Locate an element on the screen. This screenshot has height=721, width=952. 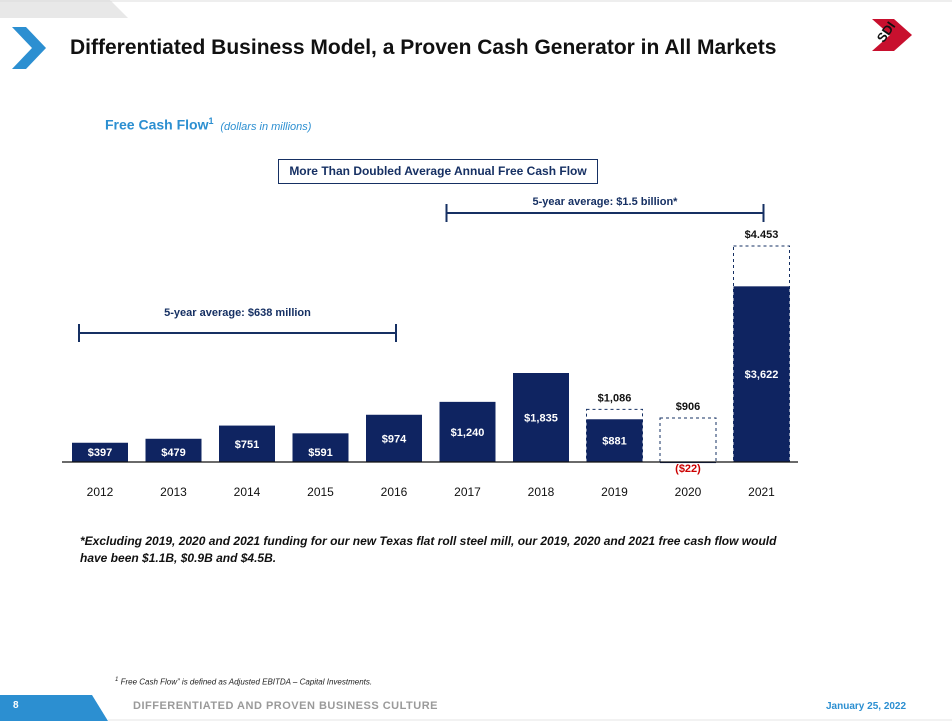
bar-value-label-2013: $479 is located at coordinates (173, 453).